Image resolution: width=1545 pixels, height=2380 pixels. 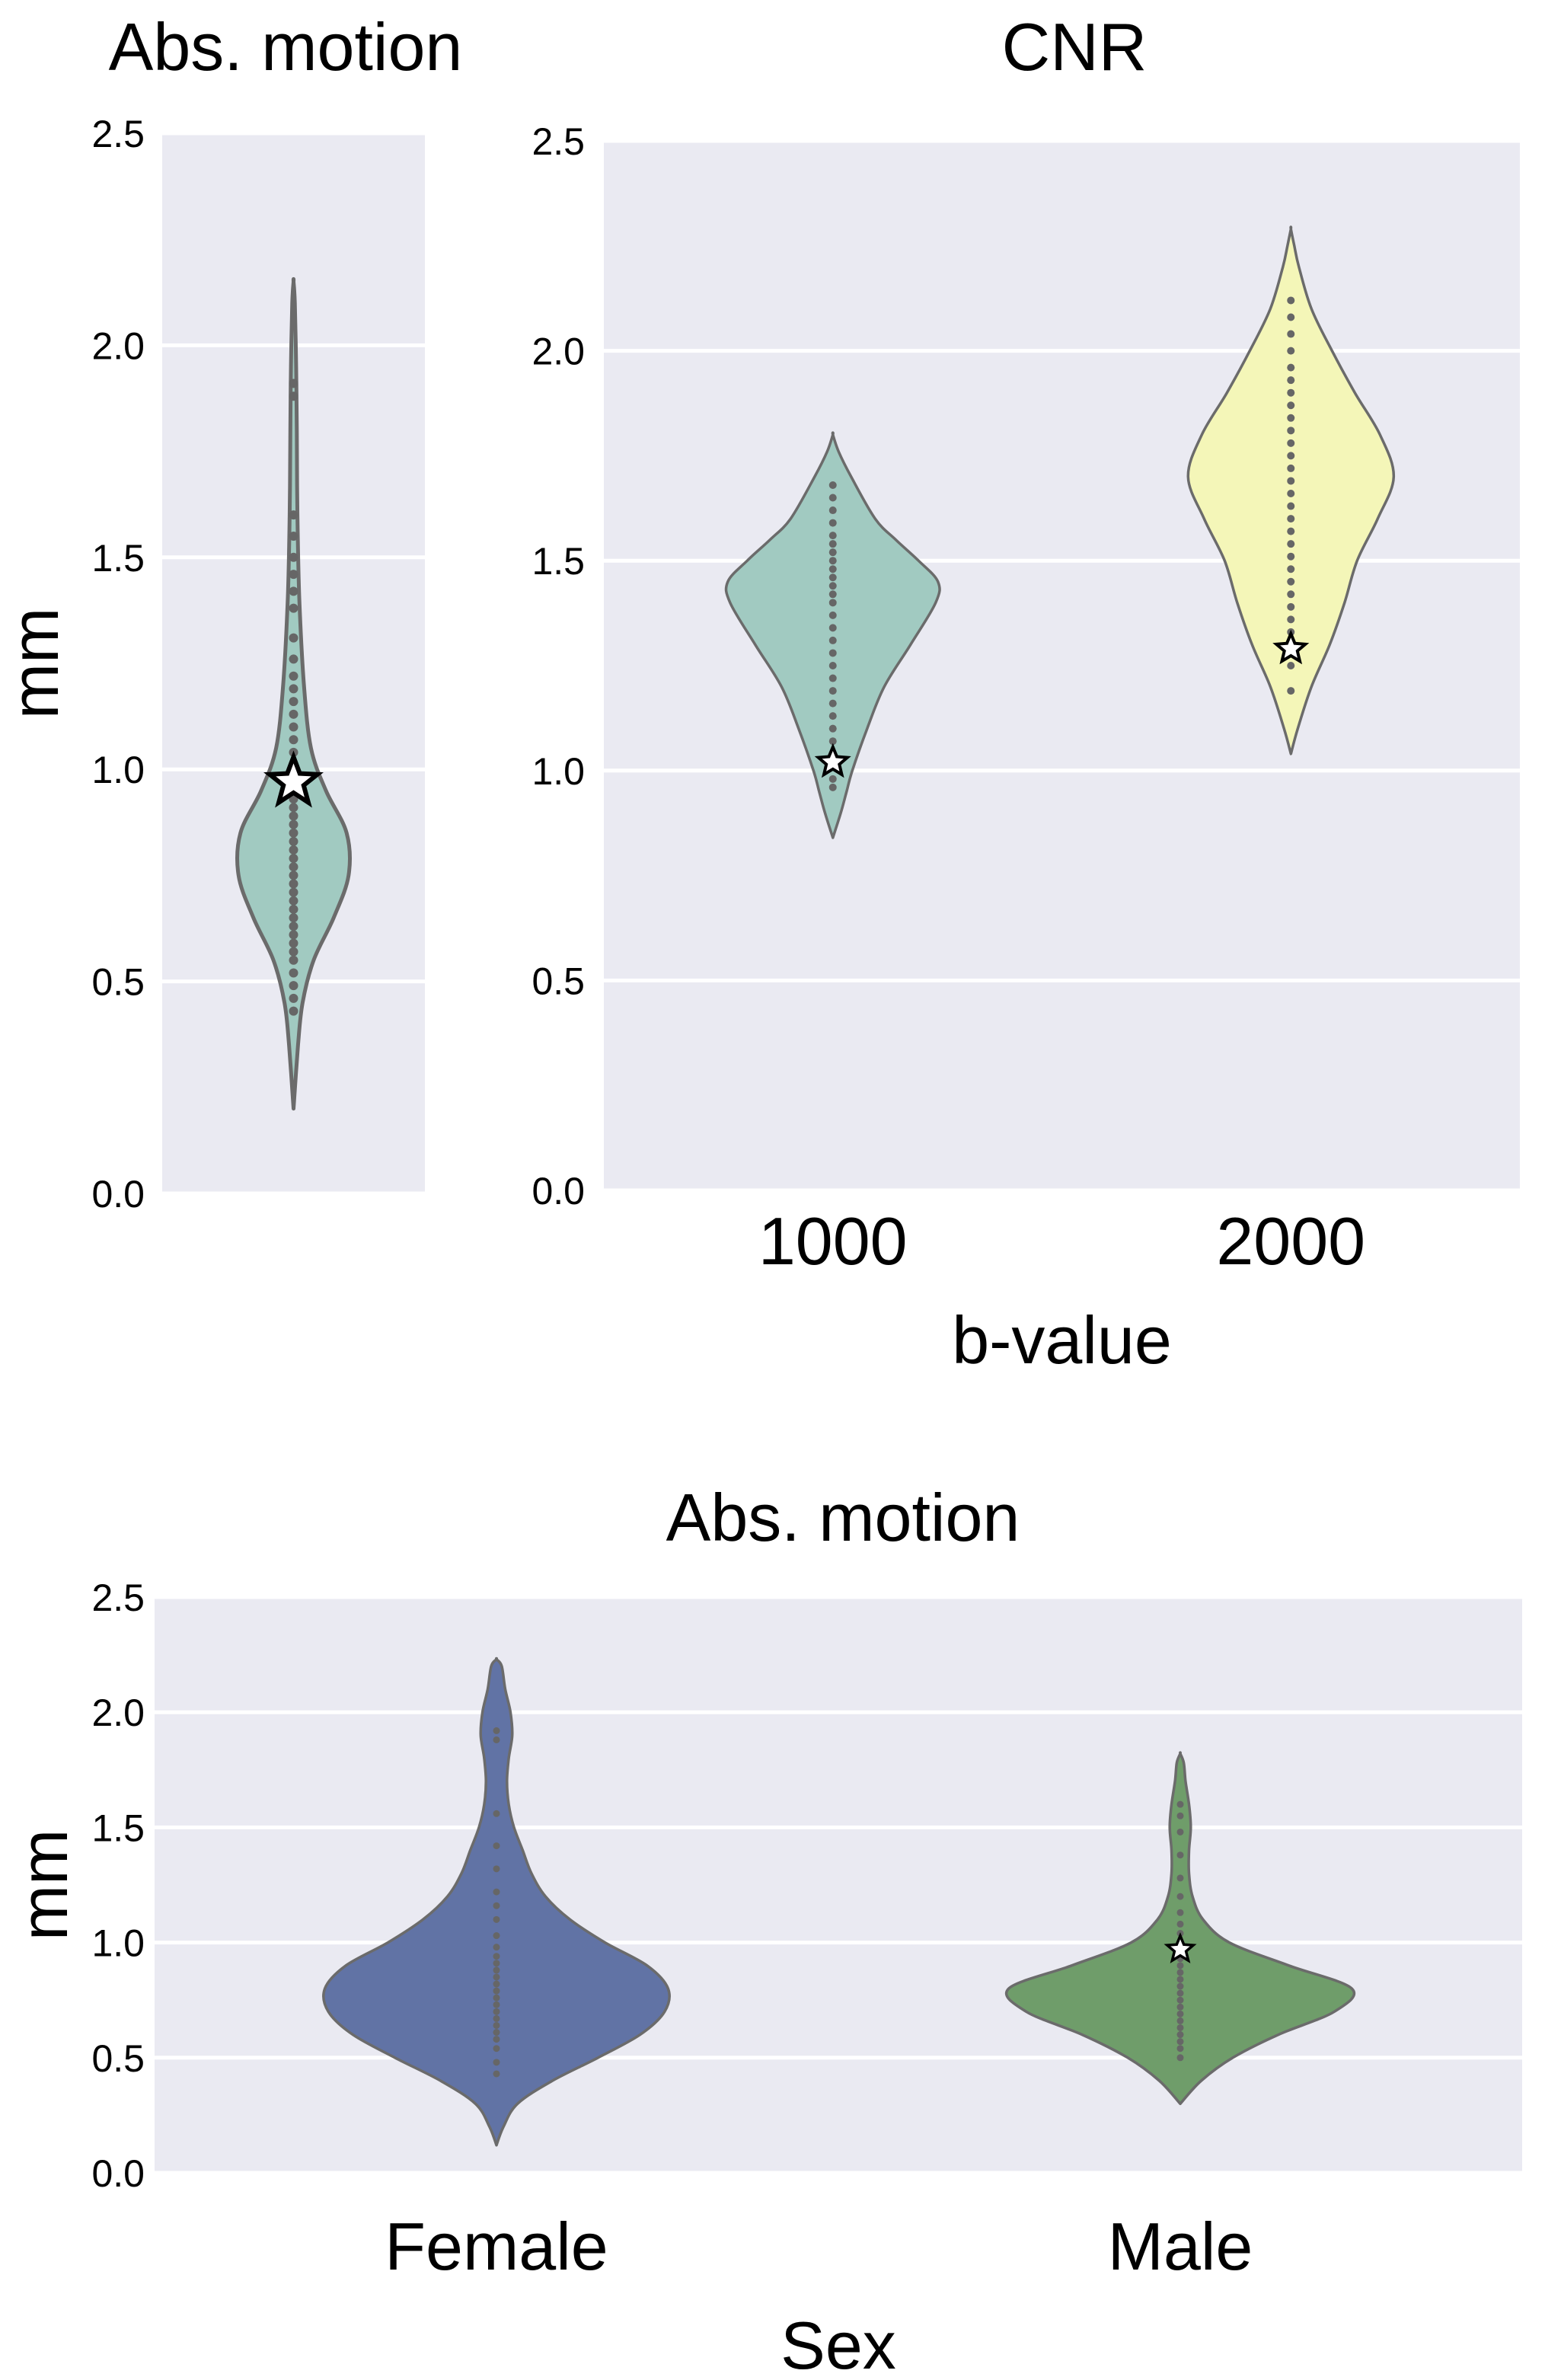 What do you see at coordinates (1290, 1241) in the screenshot?
I see `x-tick-label: 2000` at bounding box center [1290, 1241].